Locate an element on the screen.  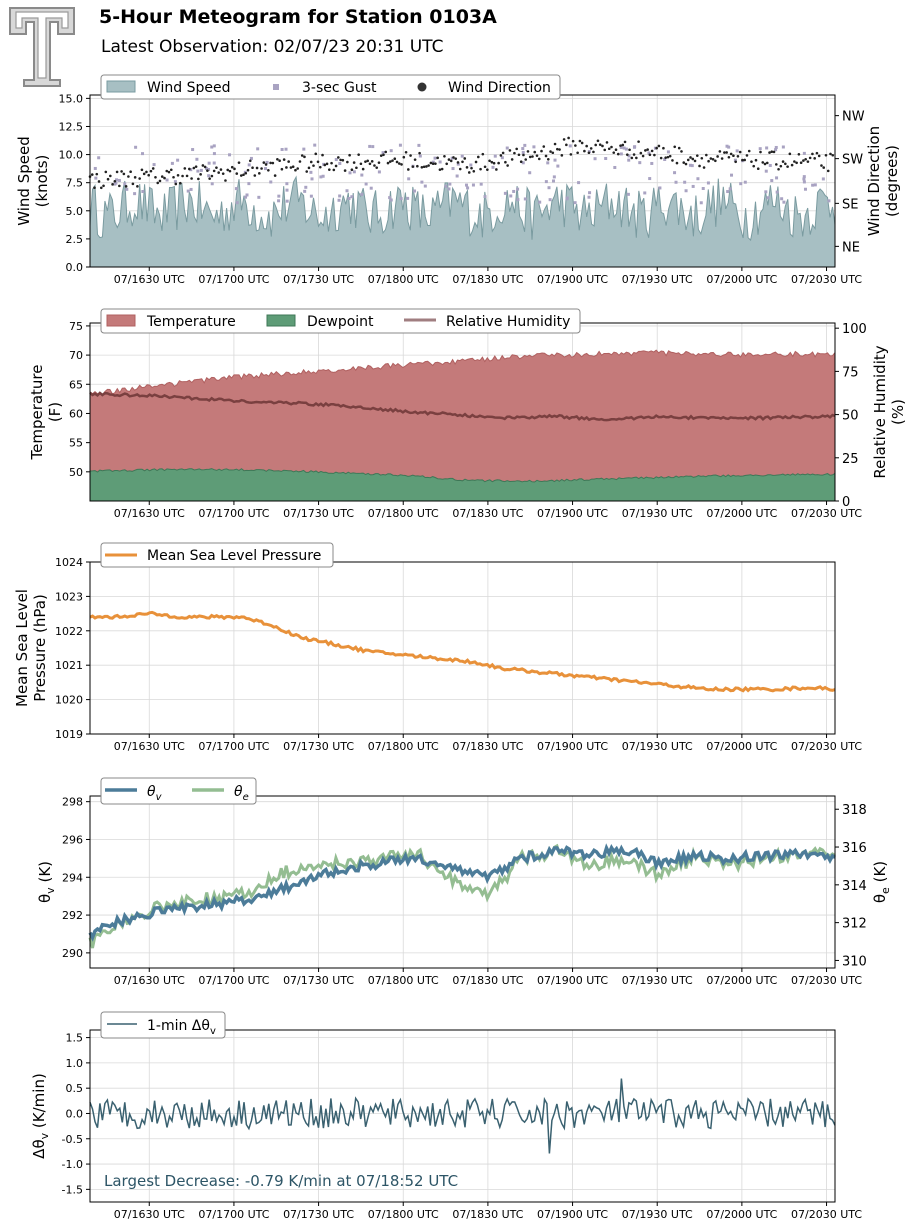
x-tick-label: 07/1900 UTC is located at coordinates (572, 279).